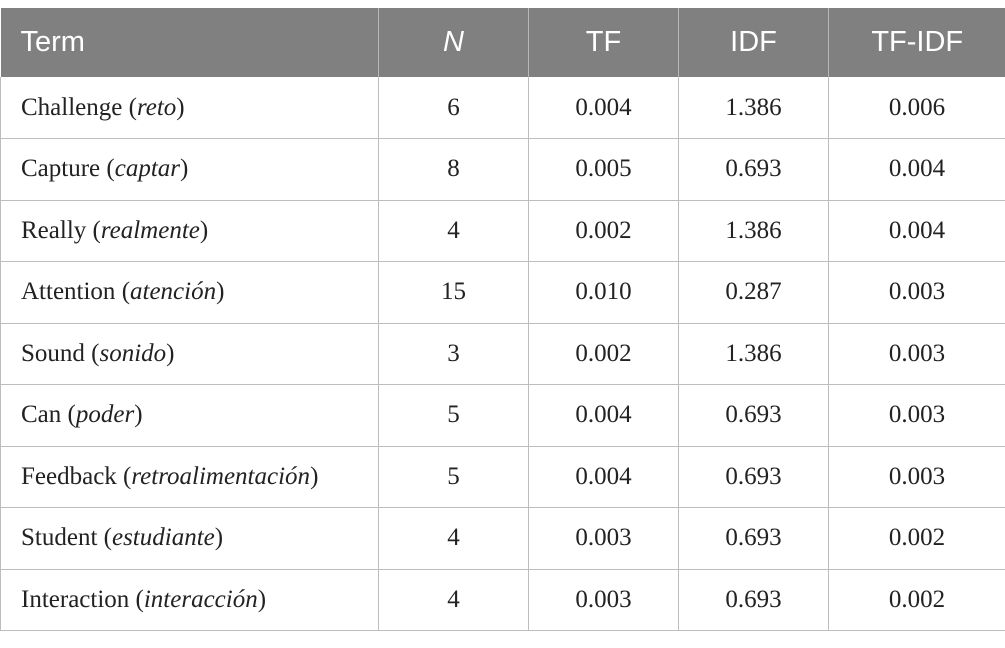  Describe the element at coordinates (200, 599) in the screenshot. I see `term-spanish: interacción` at that location.